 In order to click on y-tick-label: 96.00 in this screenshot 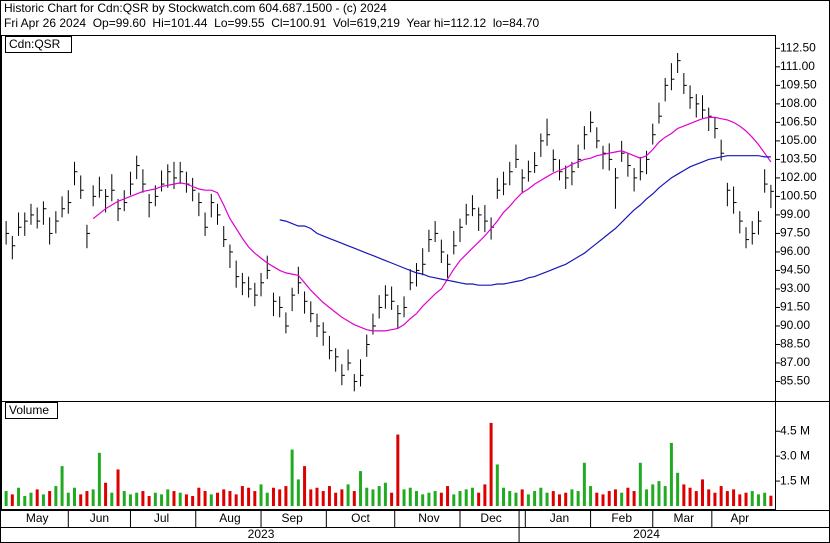, I will do `click(795, 251)`.